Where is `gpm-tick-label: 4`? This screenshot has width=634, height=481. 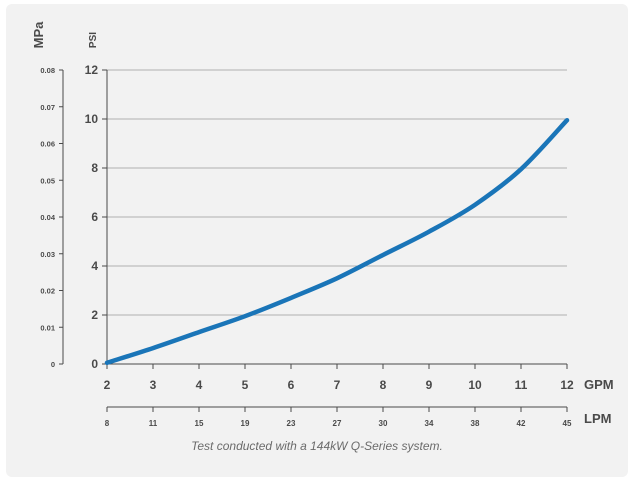
gpm-tick-label: 4 is located at coordinates (199, 385).